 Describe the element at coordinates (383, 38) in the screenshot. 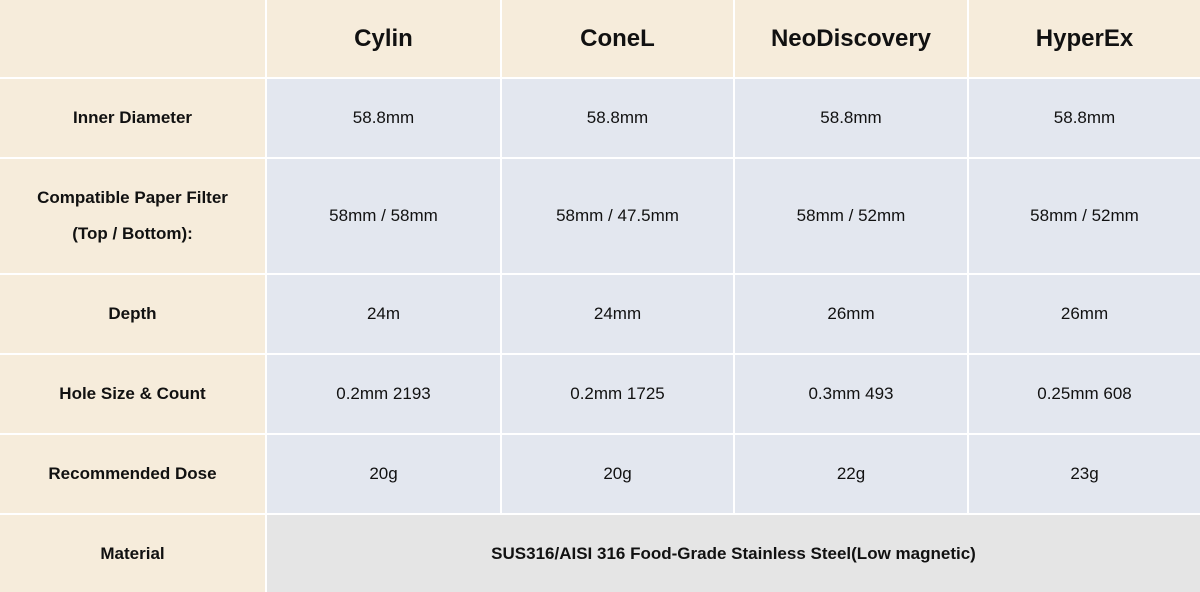

I see `column-header: Cylin` at that location.